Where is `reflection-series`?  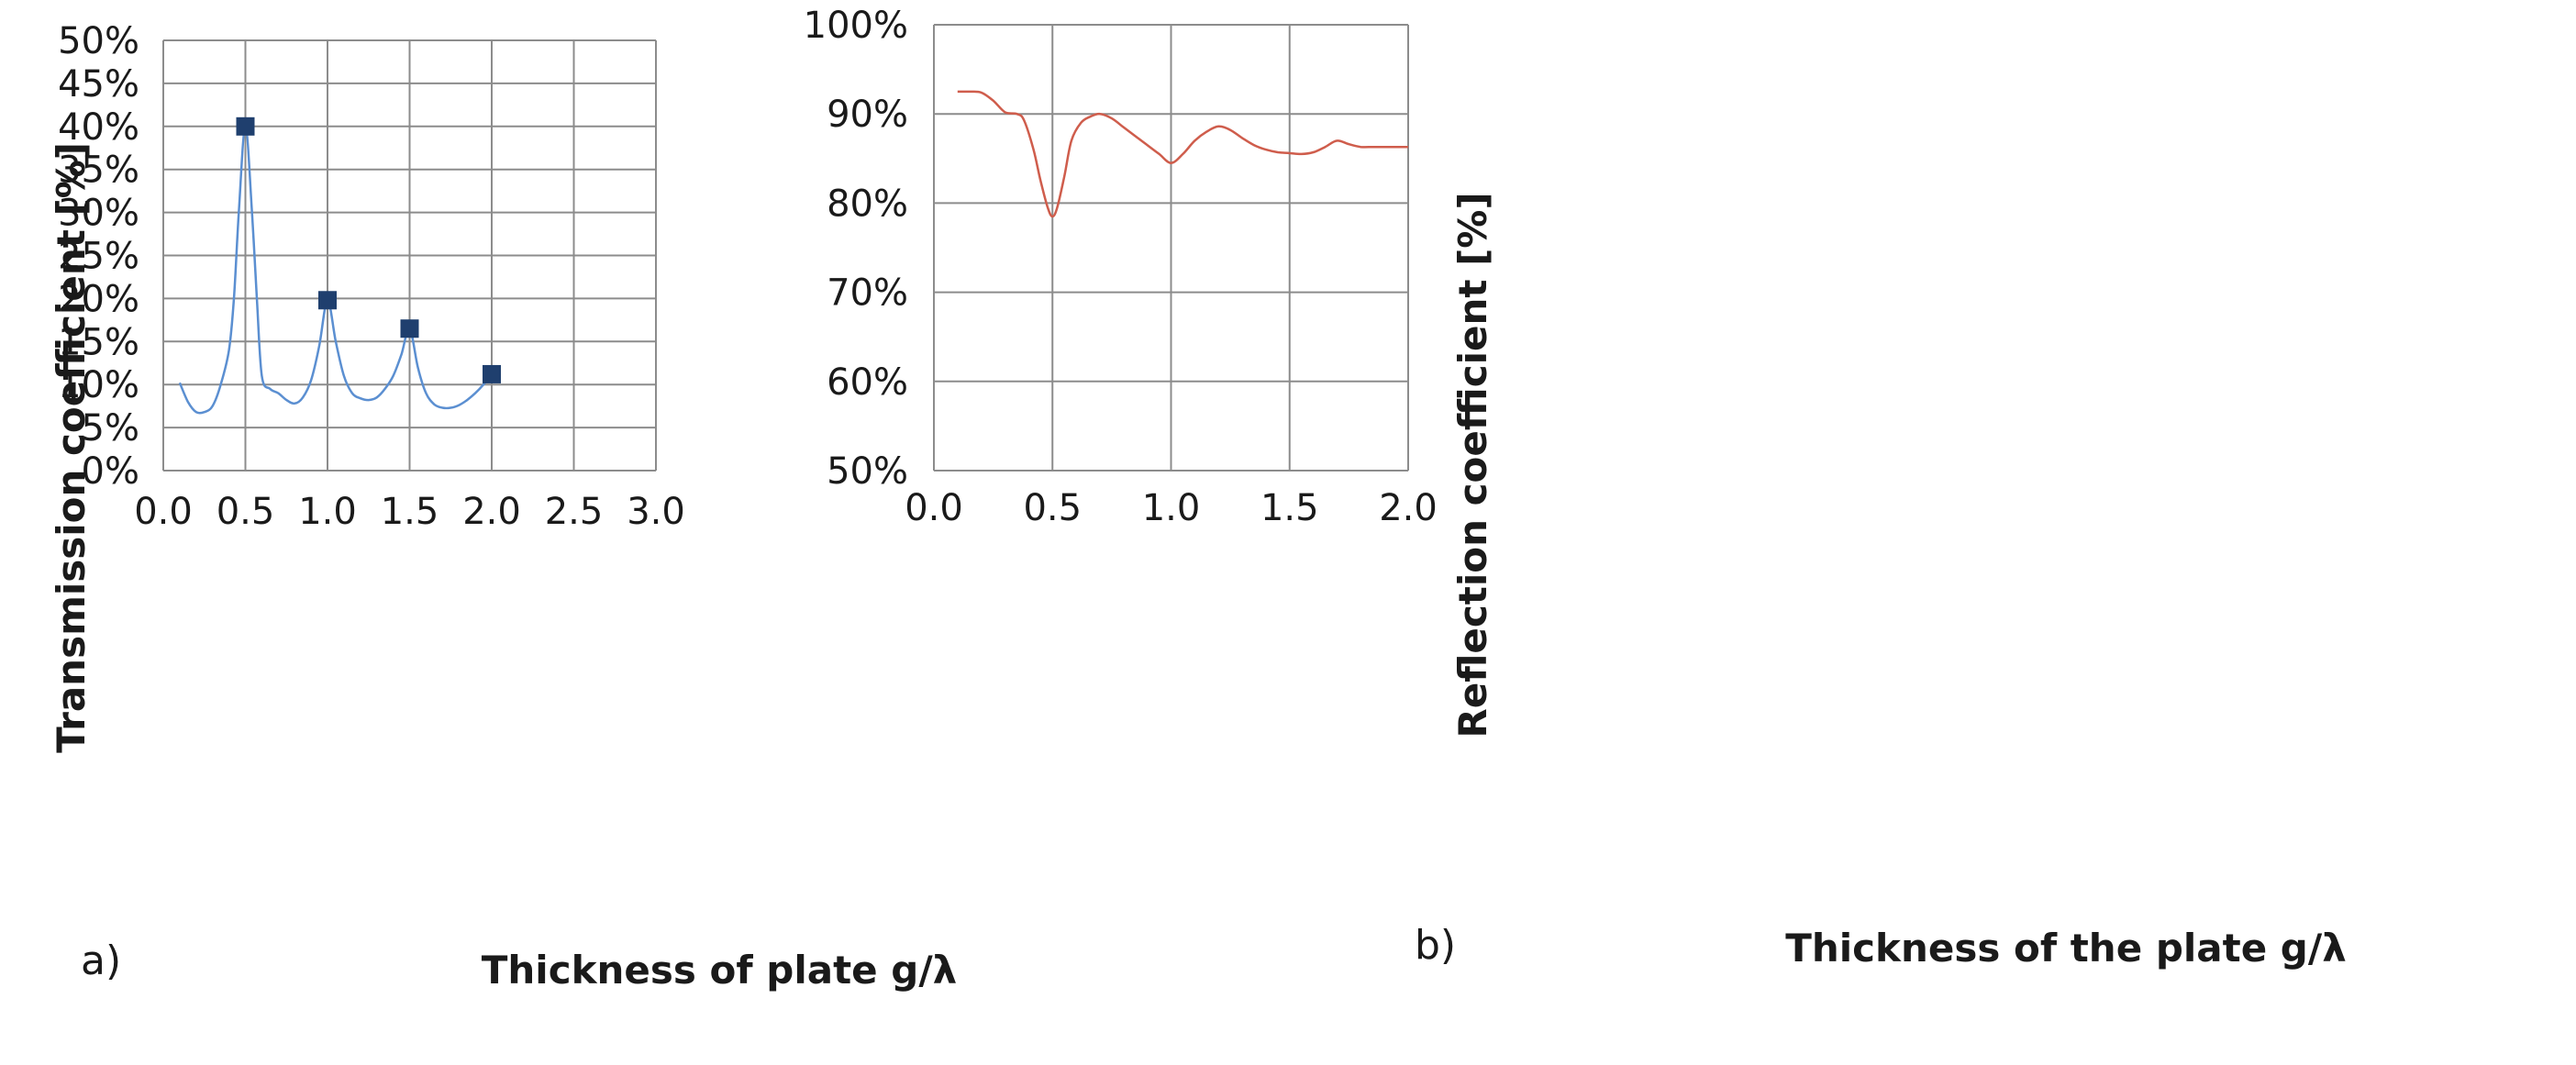 reflection-series is located at coordinates (1182, 154).